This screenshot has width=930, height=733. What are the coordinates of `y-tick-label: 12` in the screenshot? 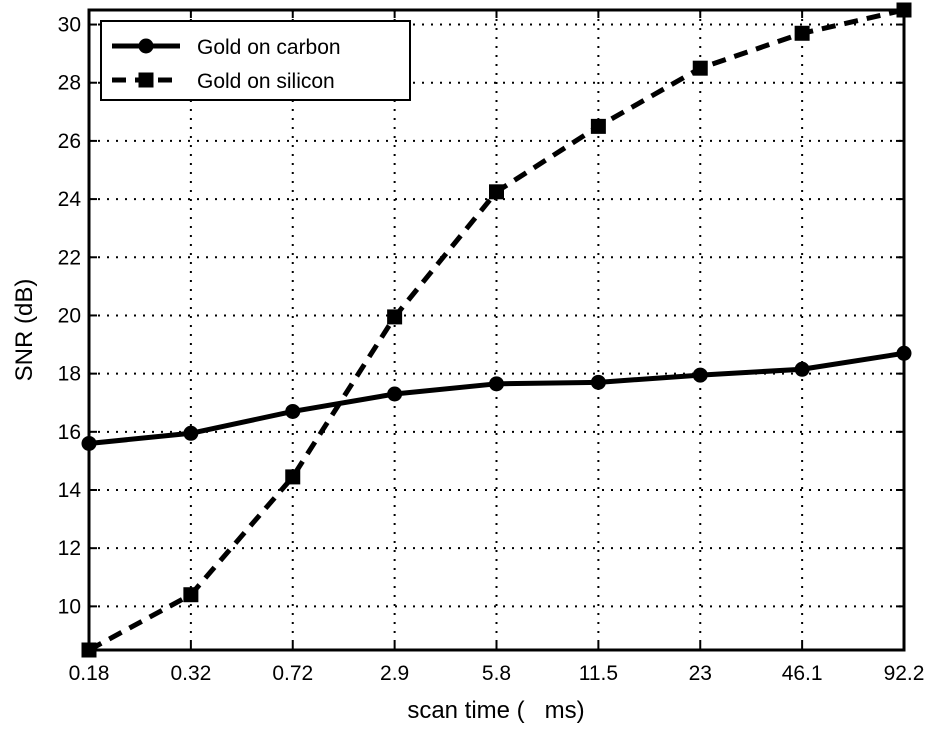 It's located at (69, 548).